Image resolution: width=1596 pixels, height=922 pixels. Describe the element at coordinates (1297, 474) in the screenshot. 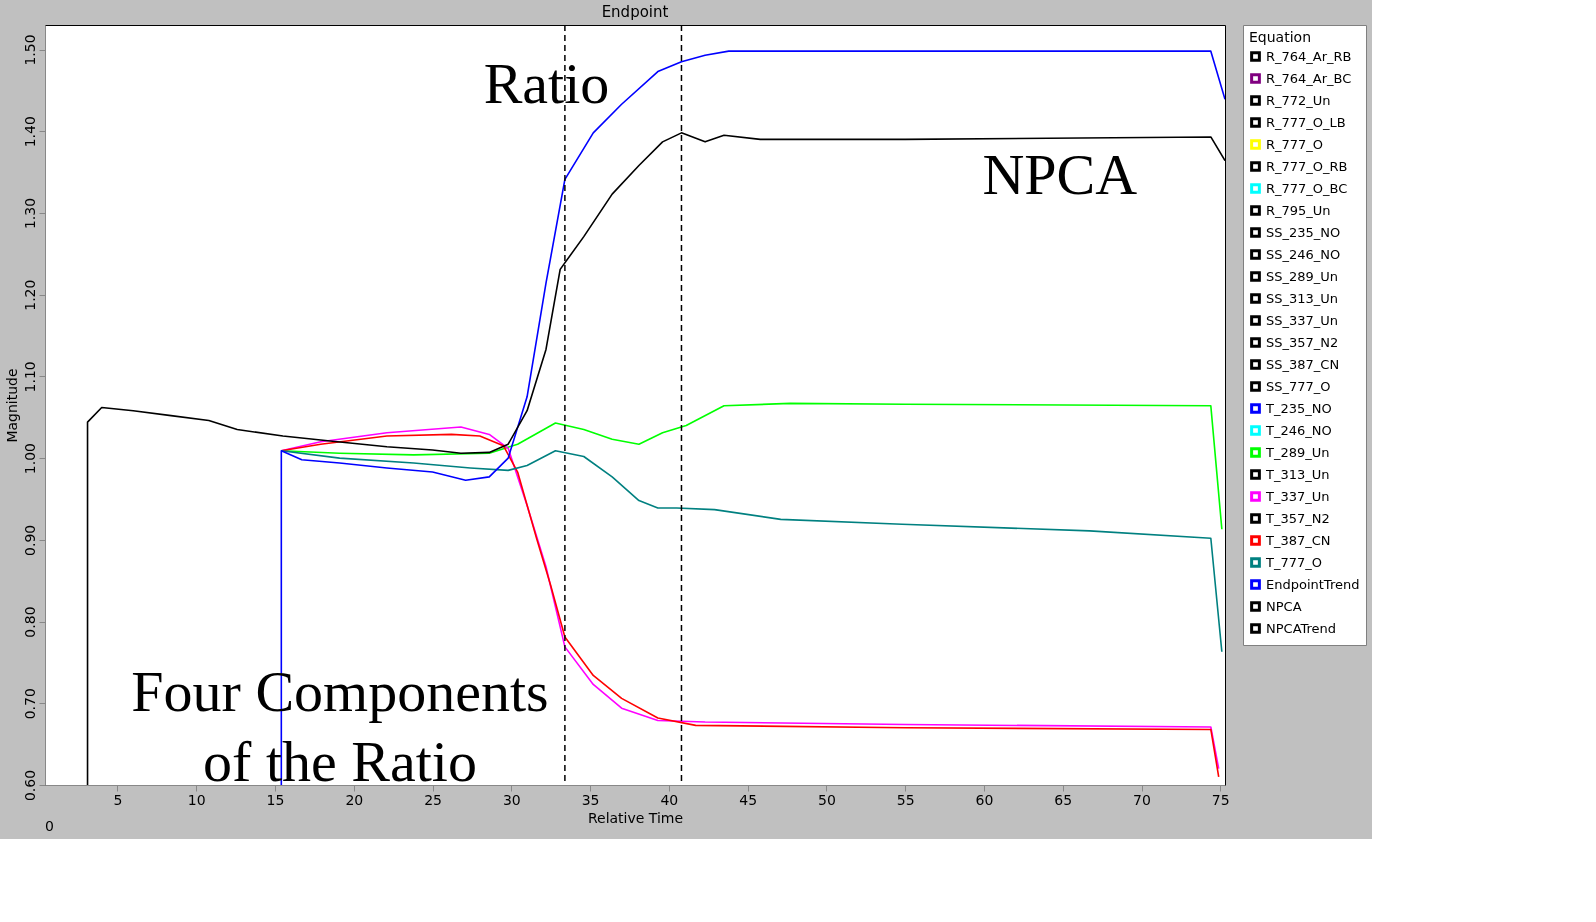

I see `legend-label: T_313_Un` at that location.